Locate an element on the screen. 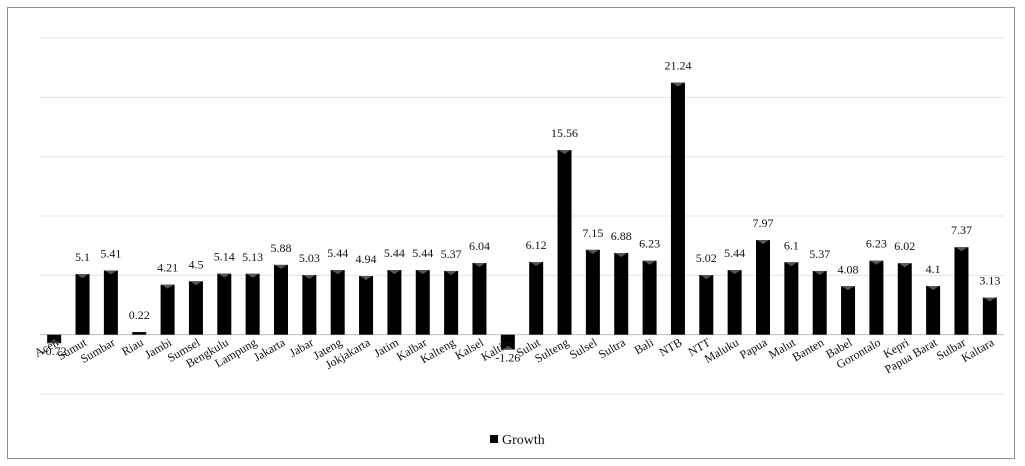  bar-sulsel is located at coordinates (592, 292).